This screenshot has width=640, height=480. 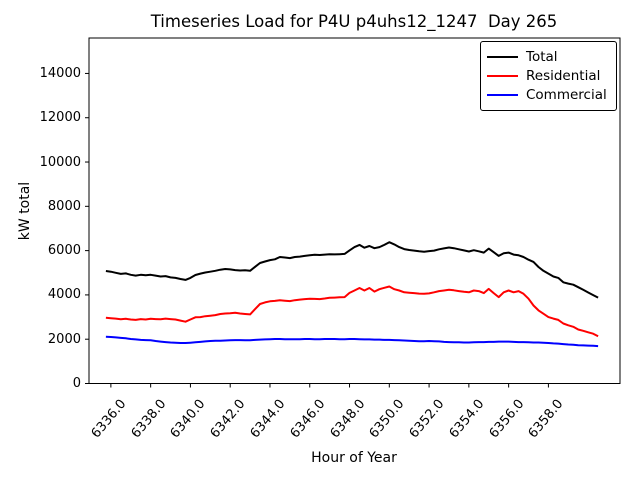 I want to click on legend-line-total-icon, so click(x=502, y=57).